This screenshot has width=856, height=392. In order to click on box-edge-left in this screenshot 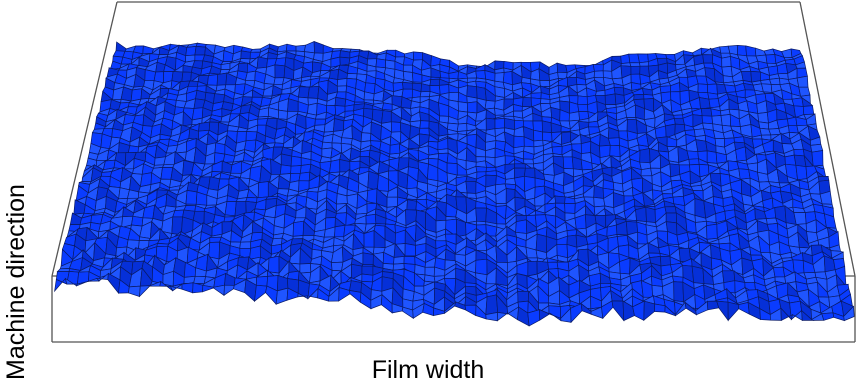, I will do `click(84, 139)`.